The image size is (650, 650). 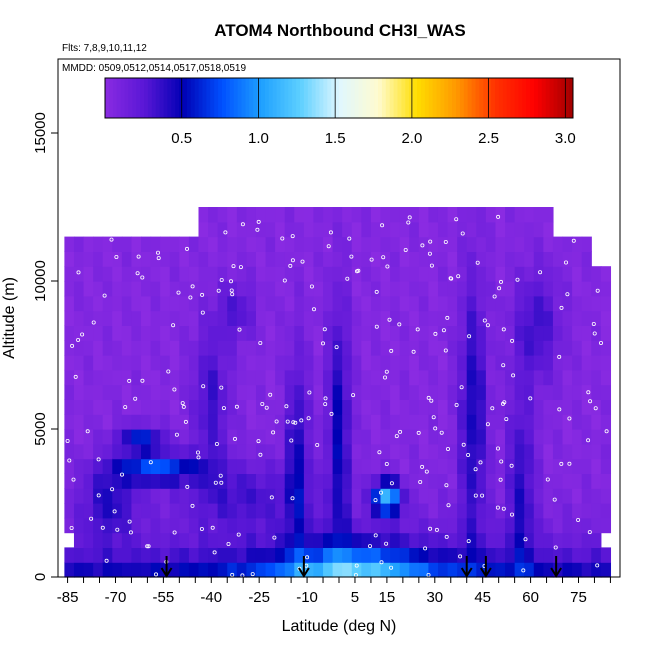 What do you see at coordinates (9, 318) in the screenshot?
I see `y-axis-label: Altitude (m)` at bounding box center [9, 318].